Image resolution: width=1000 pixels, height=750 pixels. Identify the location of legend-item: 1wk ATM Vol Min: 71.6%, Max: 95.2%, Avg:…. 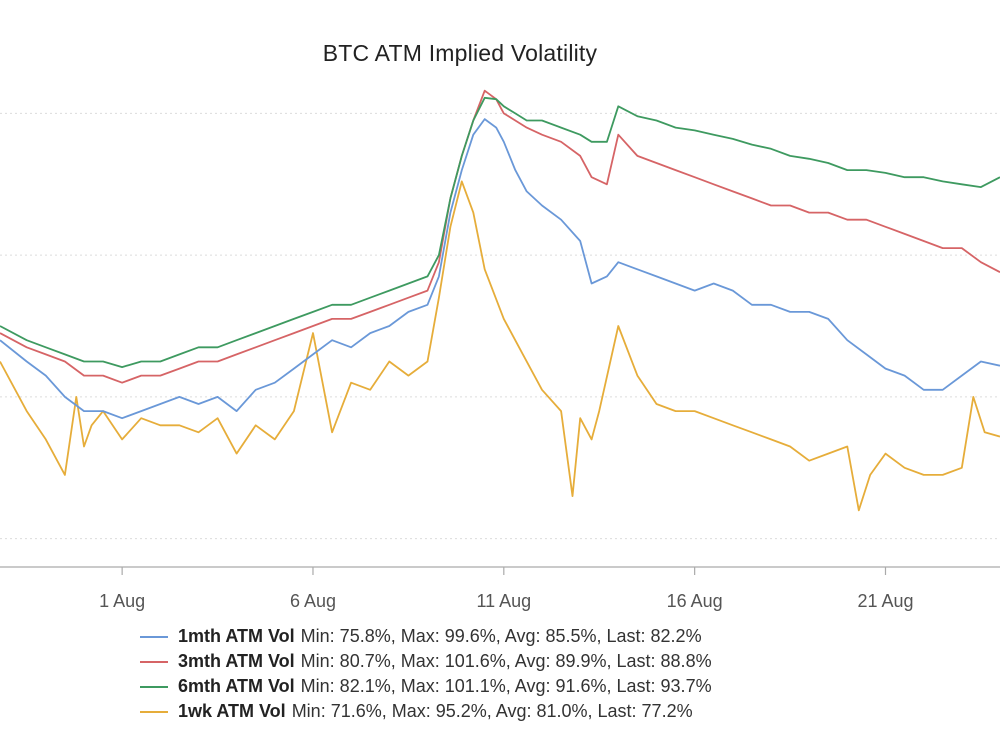
(540, 711).